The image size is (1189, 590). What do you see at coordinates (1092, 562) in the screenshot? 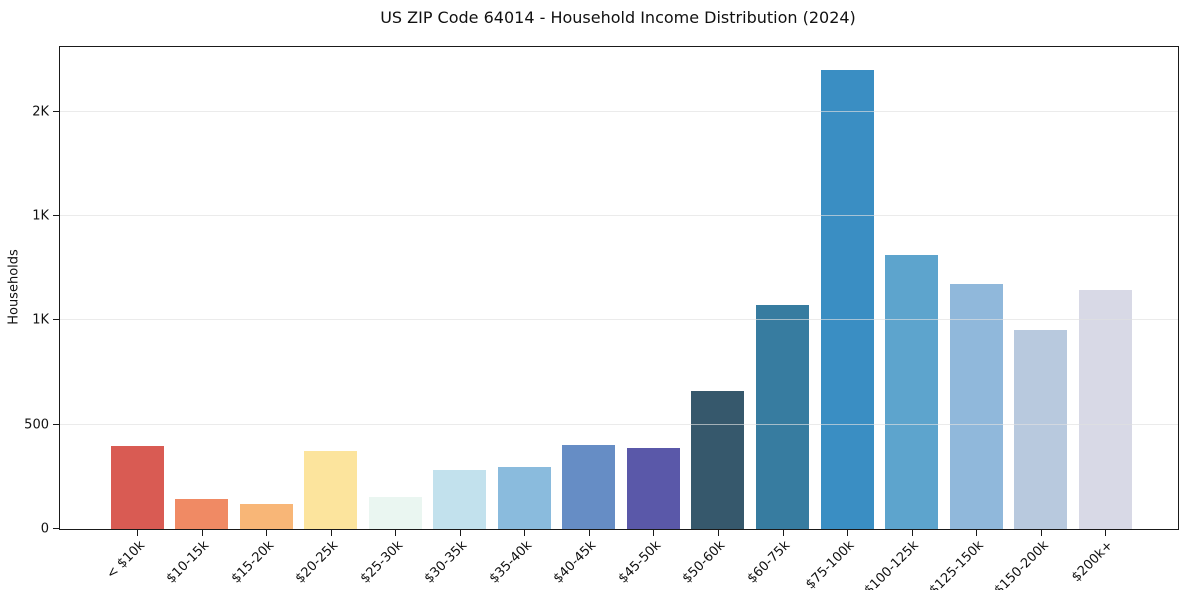
I see `x-tick-label: $200k+` at bounding box center [1092, 562].